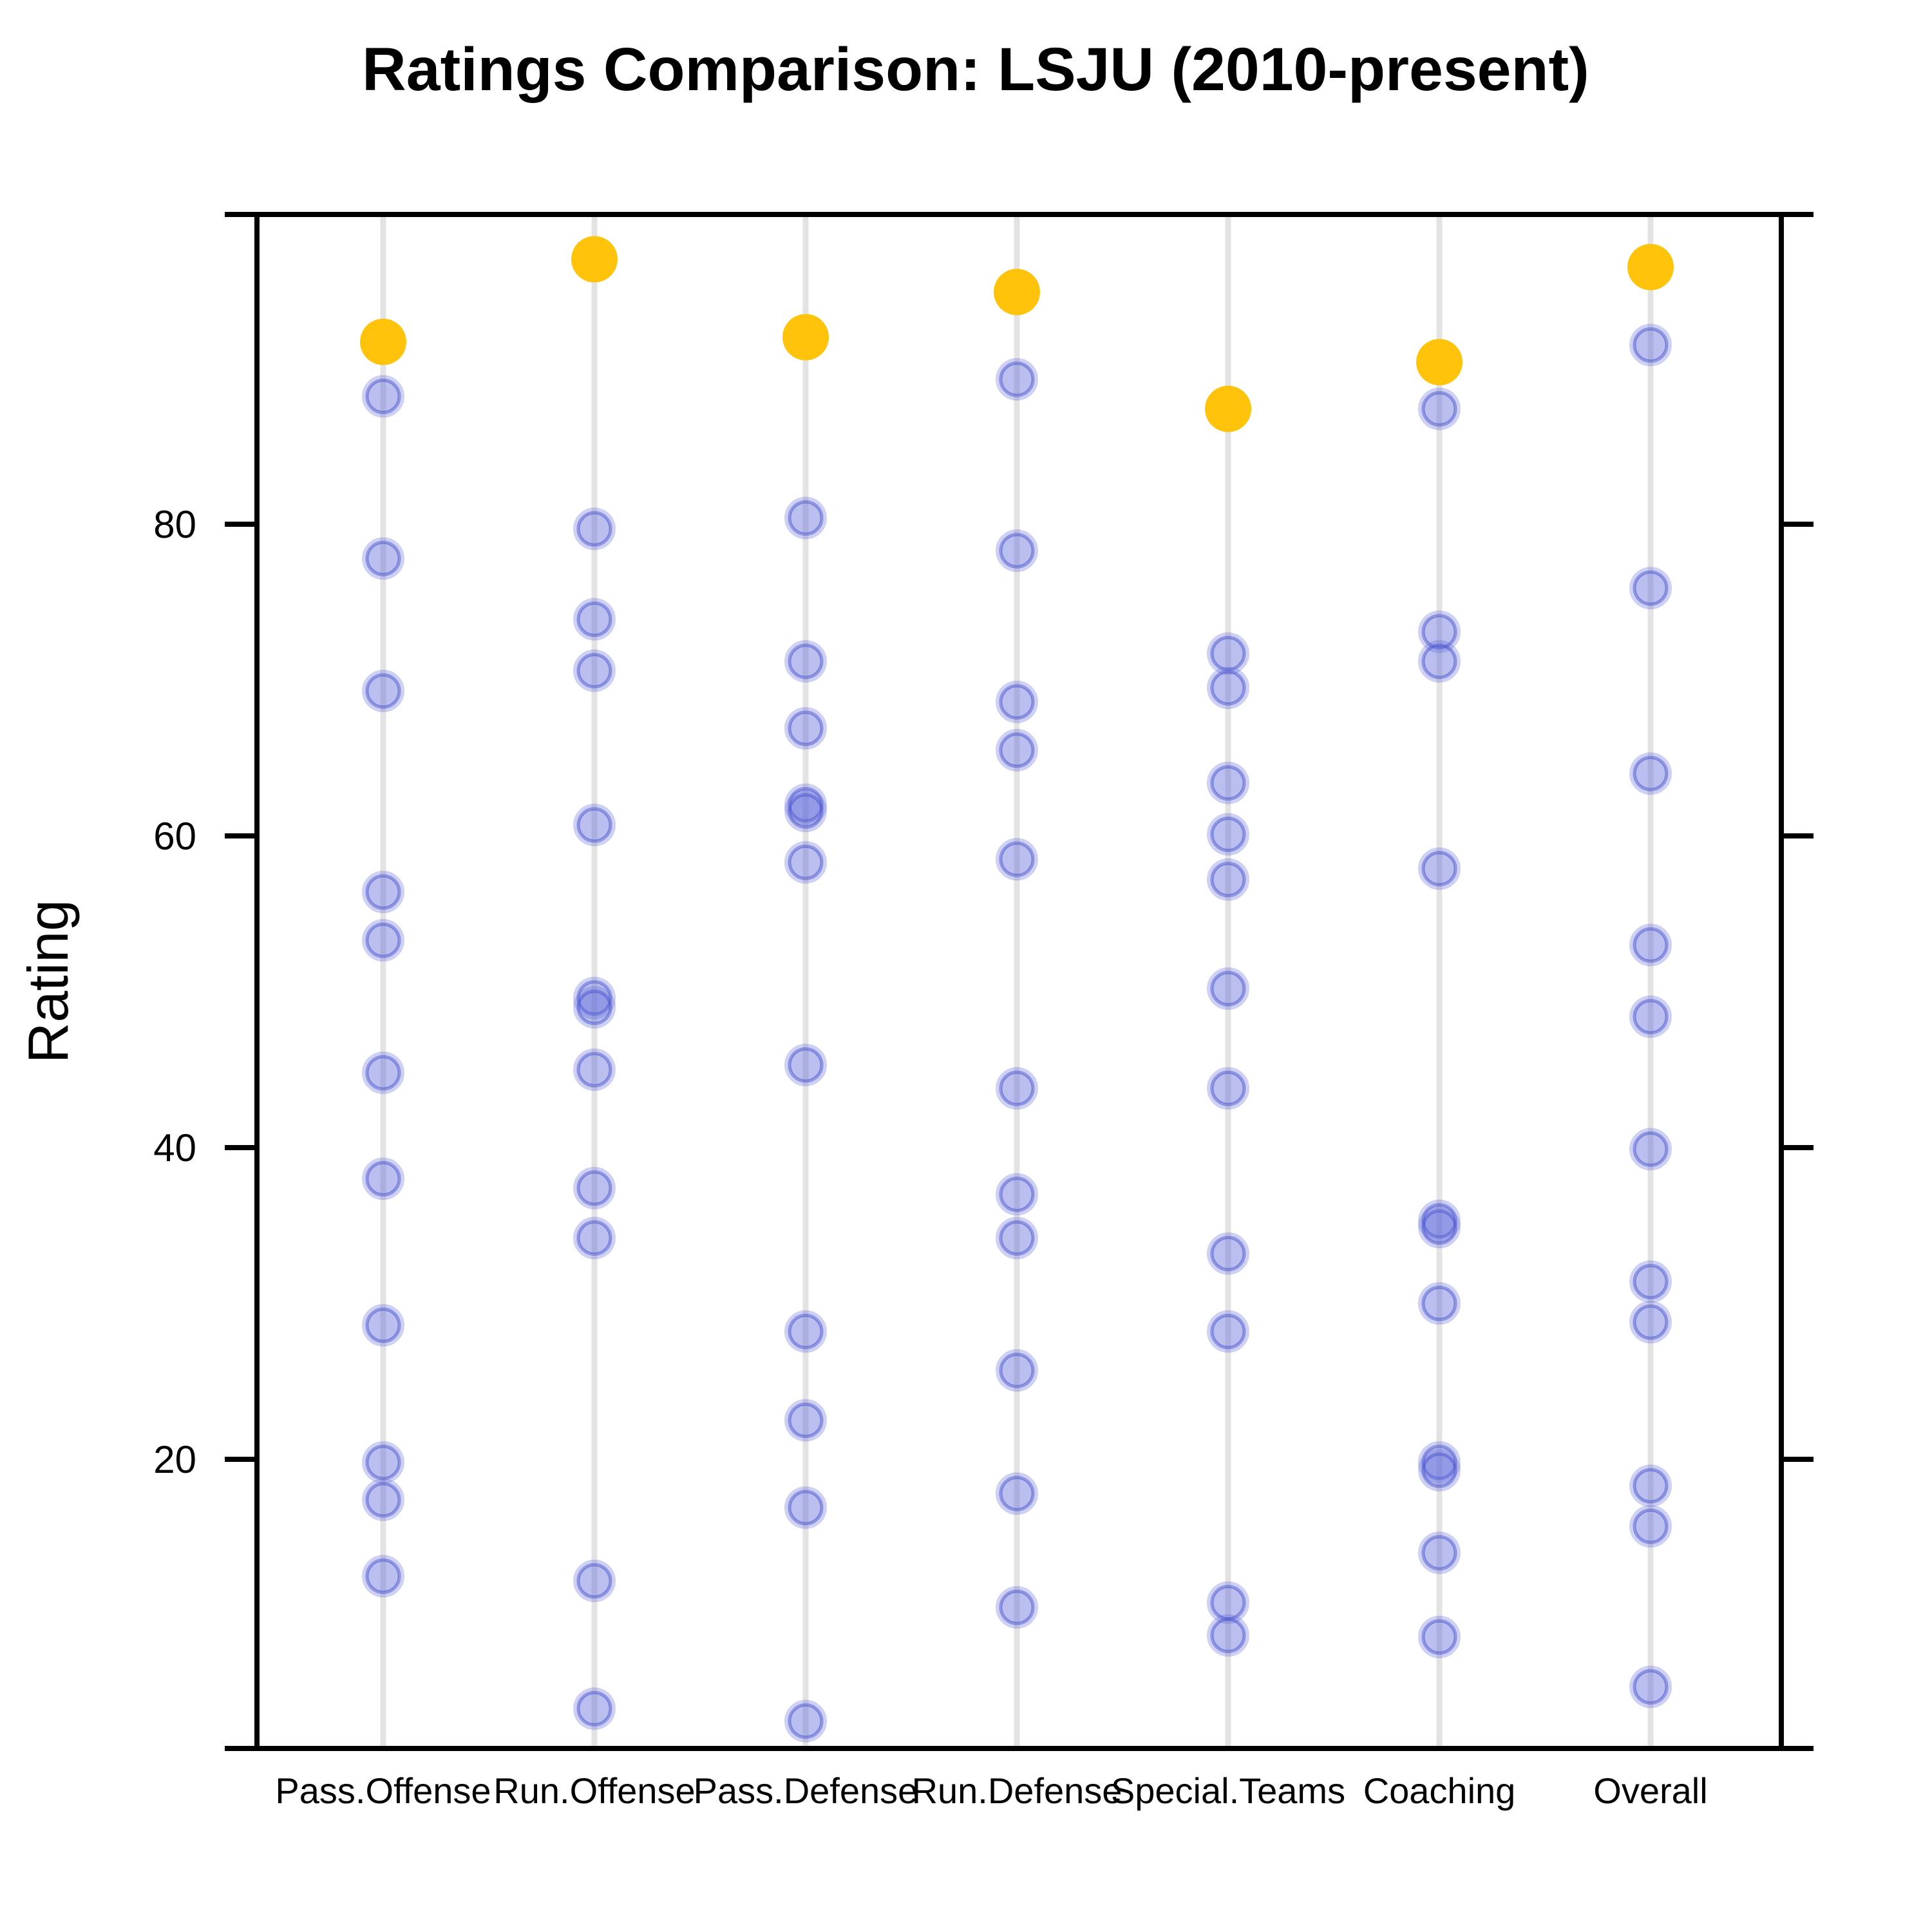 The height and width of the screenshot is (1932, 1932). What do you see at coordinates (383, 1791) in the screenshot?
I see `x-axis-label: Pass.Offense` at bounding box center [383, 1791].